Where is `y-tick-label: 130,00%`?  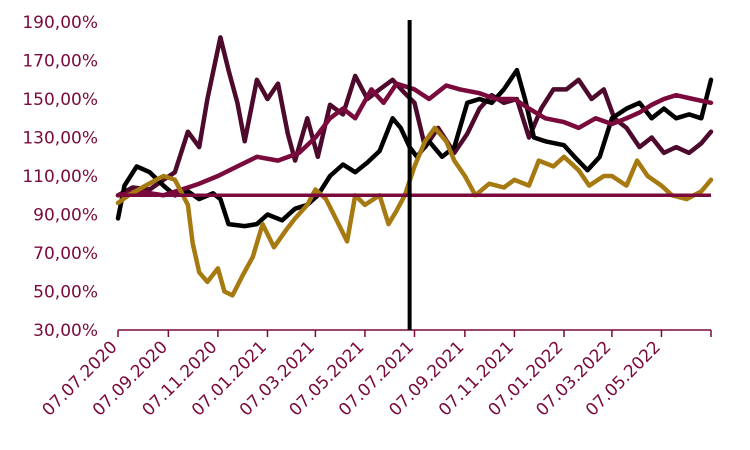 y-tick-label: 130,00% is located at coordinates (60, 139).